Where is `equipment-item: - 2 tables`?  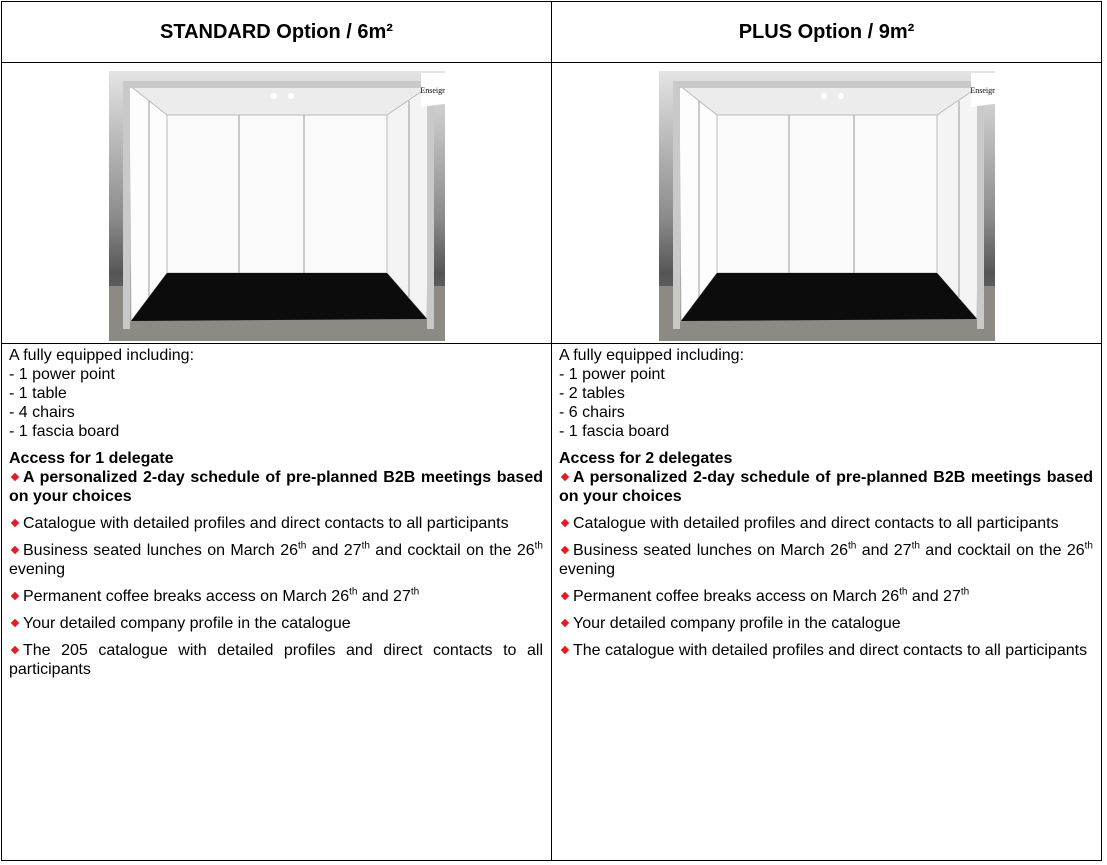
equipment-item: - 2 tables is located at coordinates (592, 393).